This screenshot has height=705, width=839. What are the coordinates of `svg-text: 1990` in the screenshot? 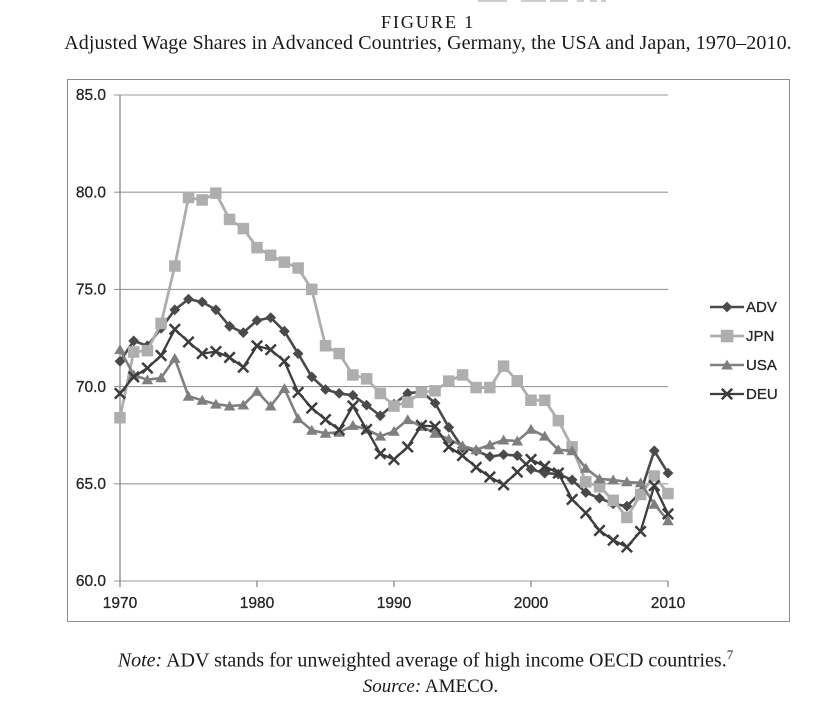 It's located at (394, 603).